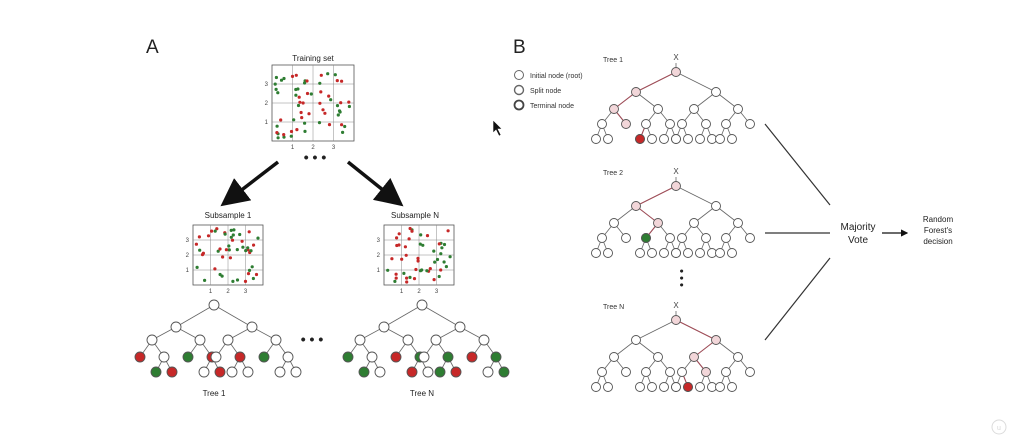 This screenshot has height=446, width=1027. I want to click on arrow-to-subsample-n, so click(375, 183).